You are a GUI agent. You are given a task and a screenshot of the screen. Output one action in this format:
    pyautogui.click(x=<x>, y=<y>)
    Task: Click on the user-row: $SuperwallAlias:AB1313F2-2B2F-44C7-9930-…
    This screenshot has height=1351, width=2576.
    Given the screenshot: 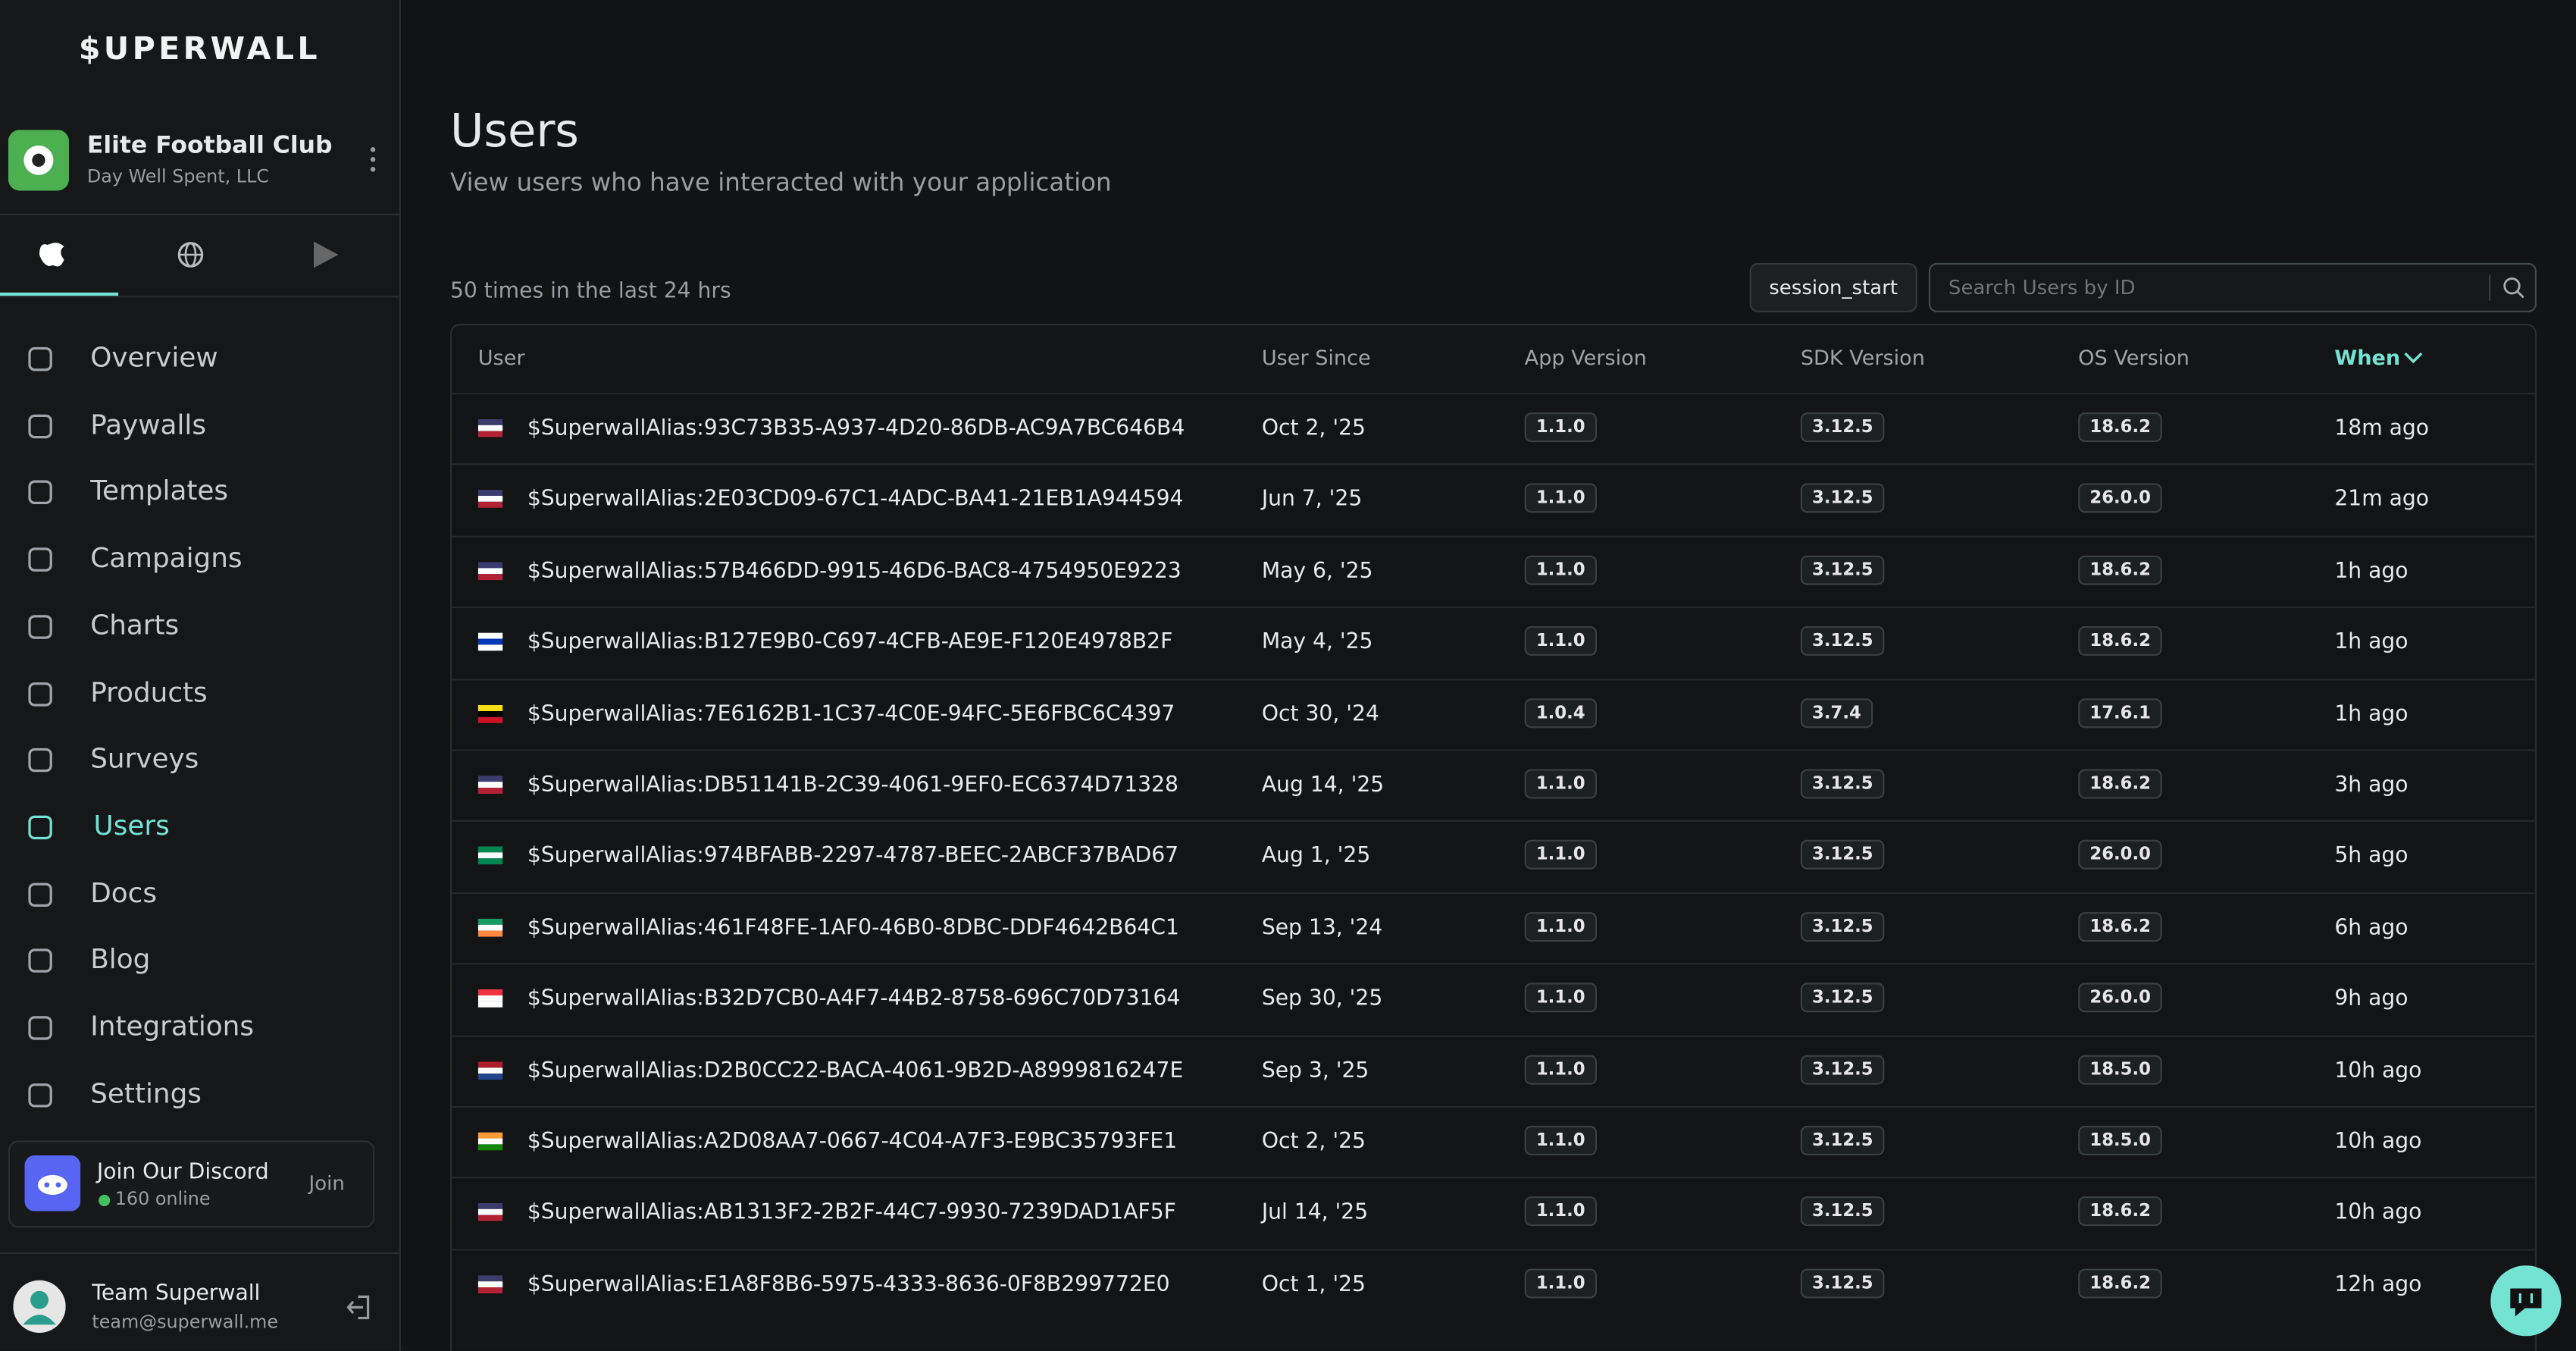 What is the action you would take?
    pyautogui.click(x=1494, y=1213)
    